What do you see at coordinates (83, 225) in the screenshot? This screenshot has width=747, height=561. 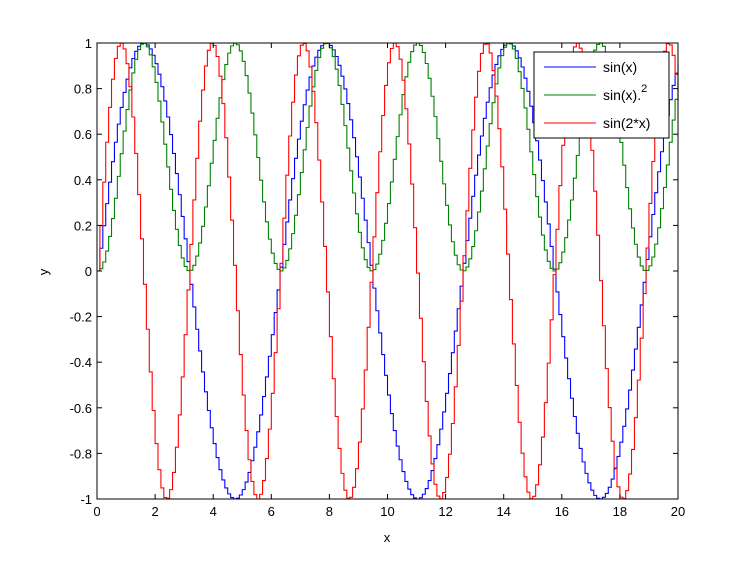 I see `y-tick-label: 0.2` at bounding box center [83, 225].